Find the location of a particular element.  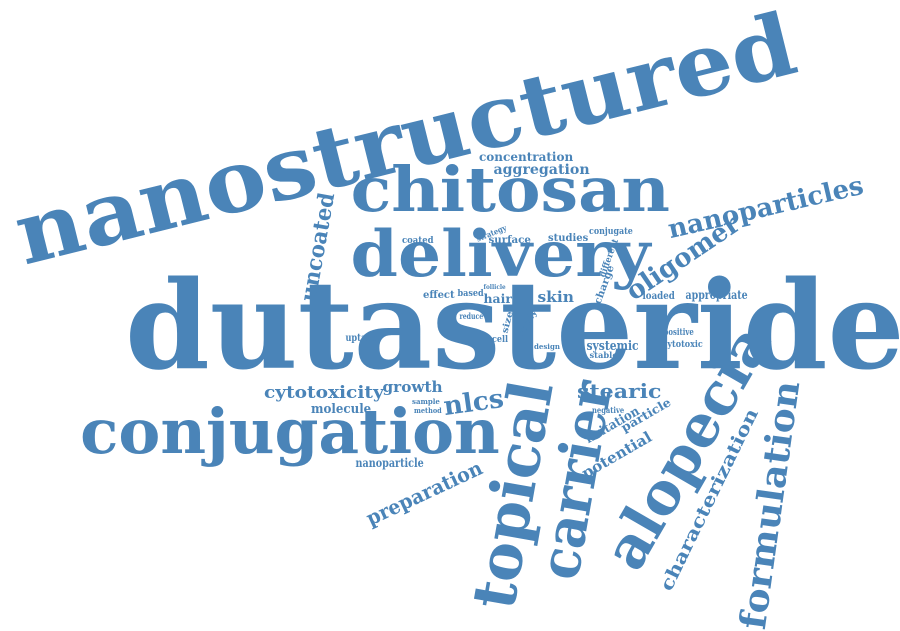

word-nanoparticle: nanoparticle is located at coordinates (389, 463).